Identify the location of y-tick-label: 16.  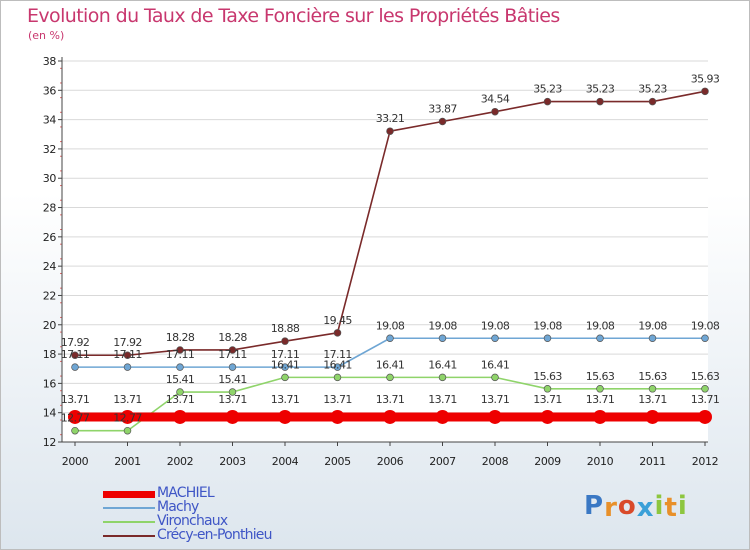
(50, 383).